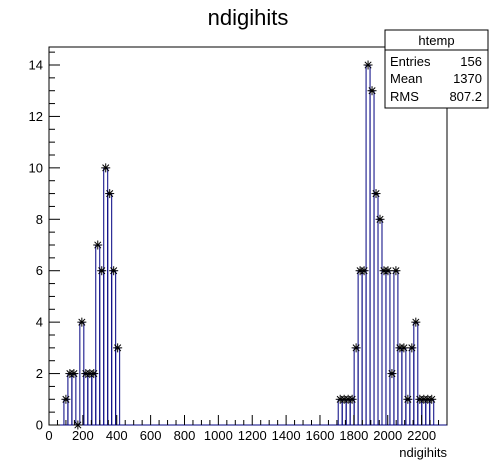 This screenshot has width=496, height=472. Describe the element at coordinates (36, 167) in the screenshot. I see `y-tick-label: 10` at that location.